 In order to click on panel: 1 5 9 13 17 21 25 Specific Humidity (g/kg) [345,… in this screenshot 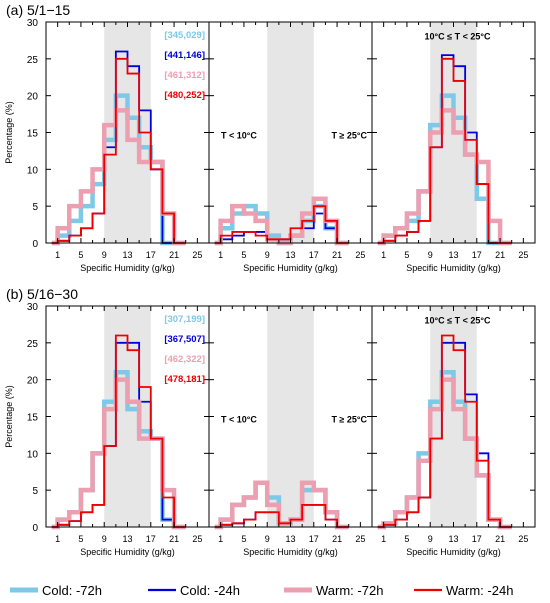, I will do `click(127, 147)`.